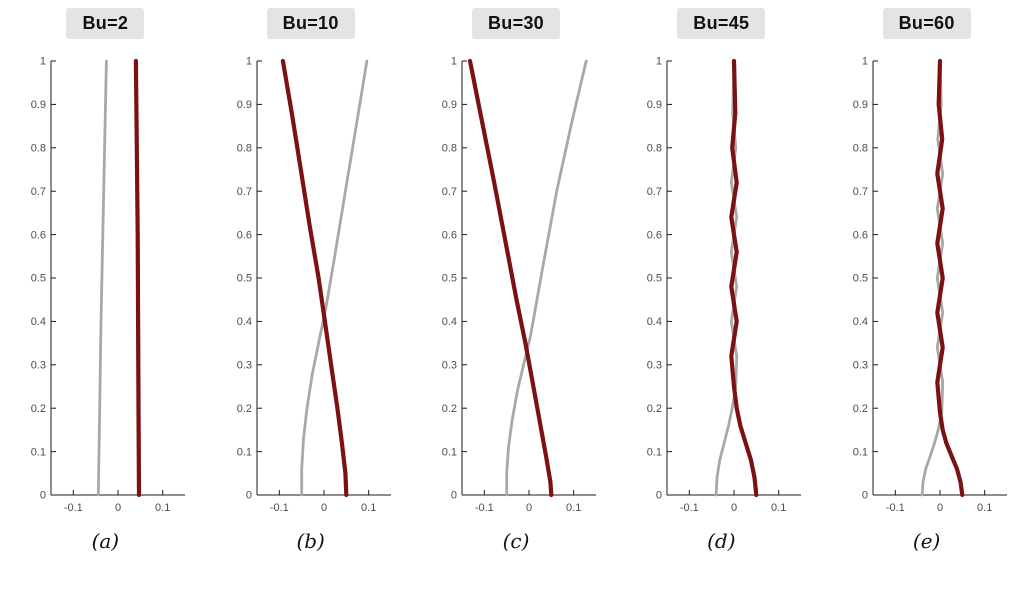  Describe the element at coordinates (515, 23) in the screenshot. I see `panel-title: Bu=30` at that location.